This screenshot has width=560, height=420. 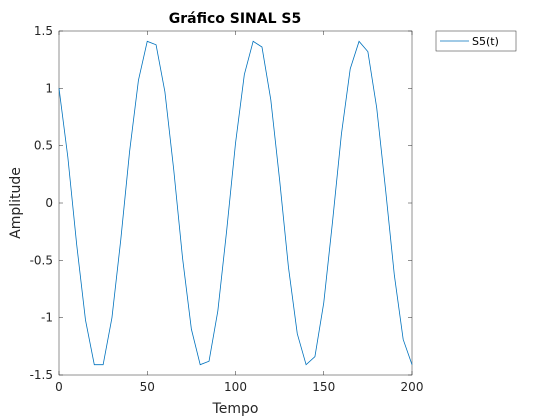 I want to click on x-tick-label: 100, so click(x=235, y=387).